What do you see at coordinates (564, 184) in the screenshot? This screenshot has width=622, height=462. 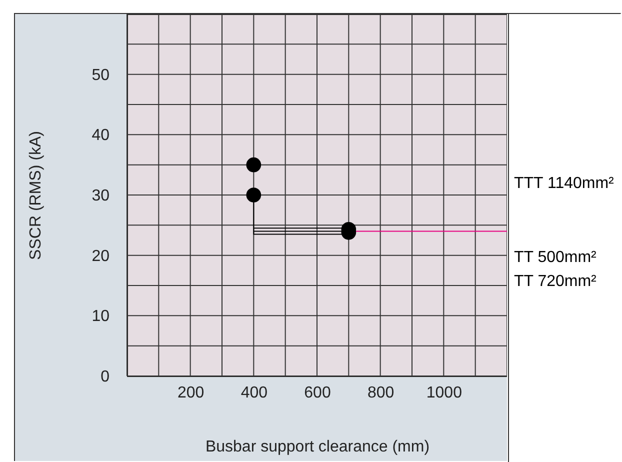 I see `text: TTT 1140mm²` at bounding box center [564, 184].